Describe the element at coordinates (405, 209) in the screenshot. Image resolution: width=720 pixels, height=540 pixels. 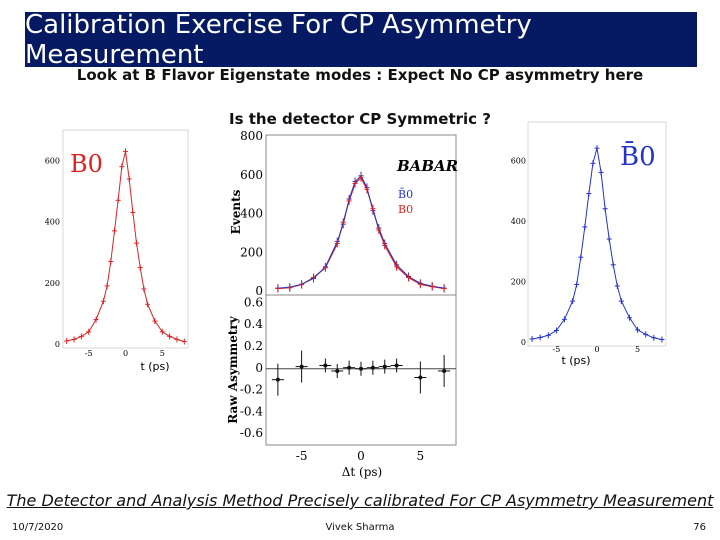
I see `legend-b0: B0` at that location.